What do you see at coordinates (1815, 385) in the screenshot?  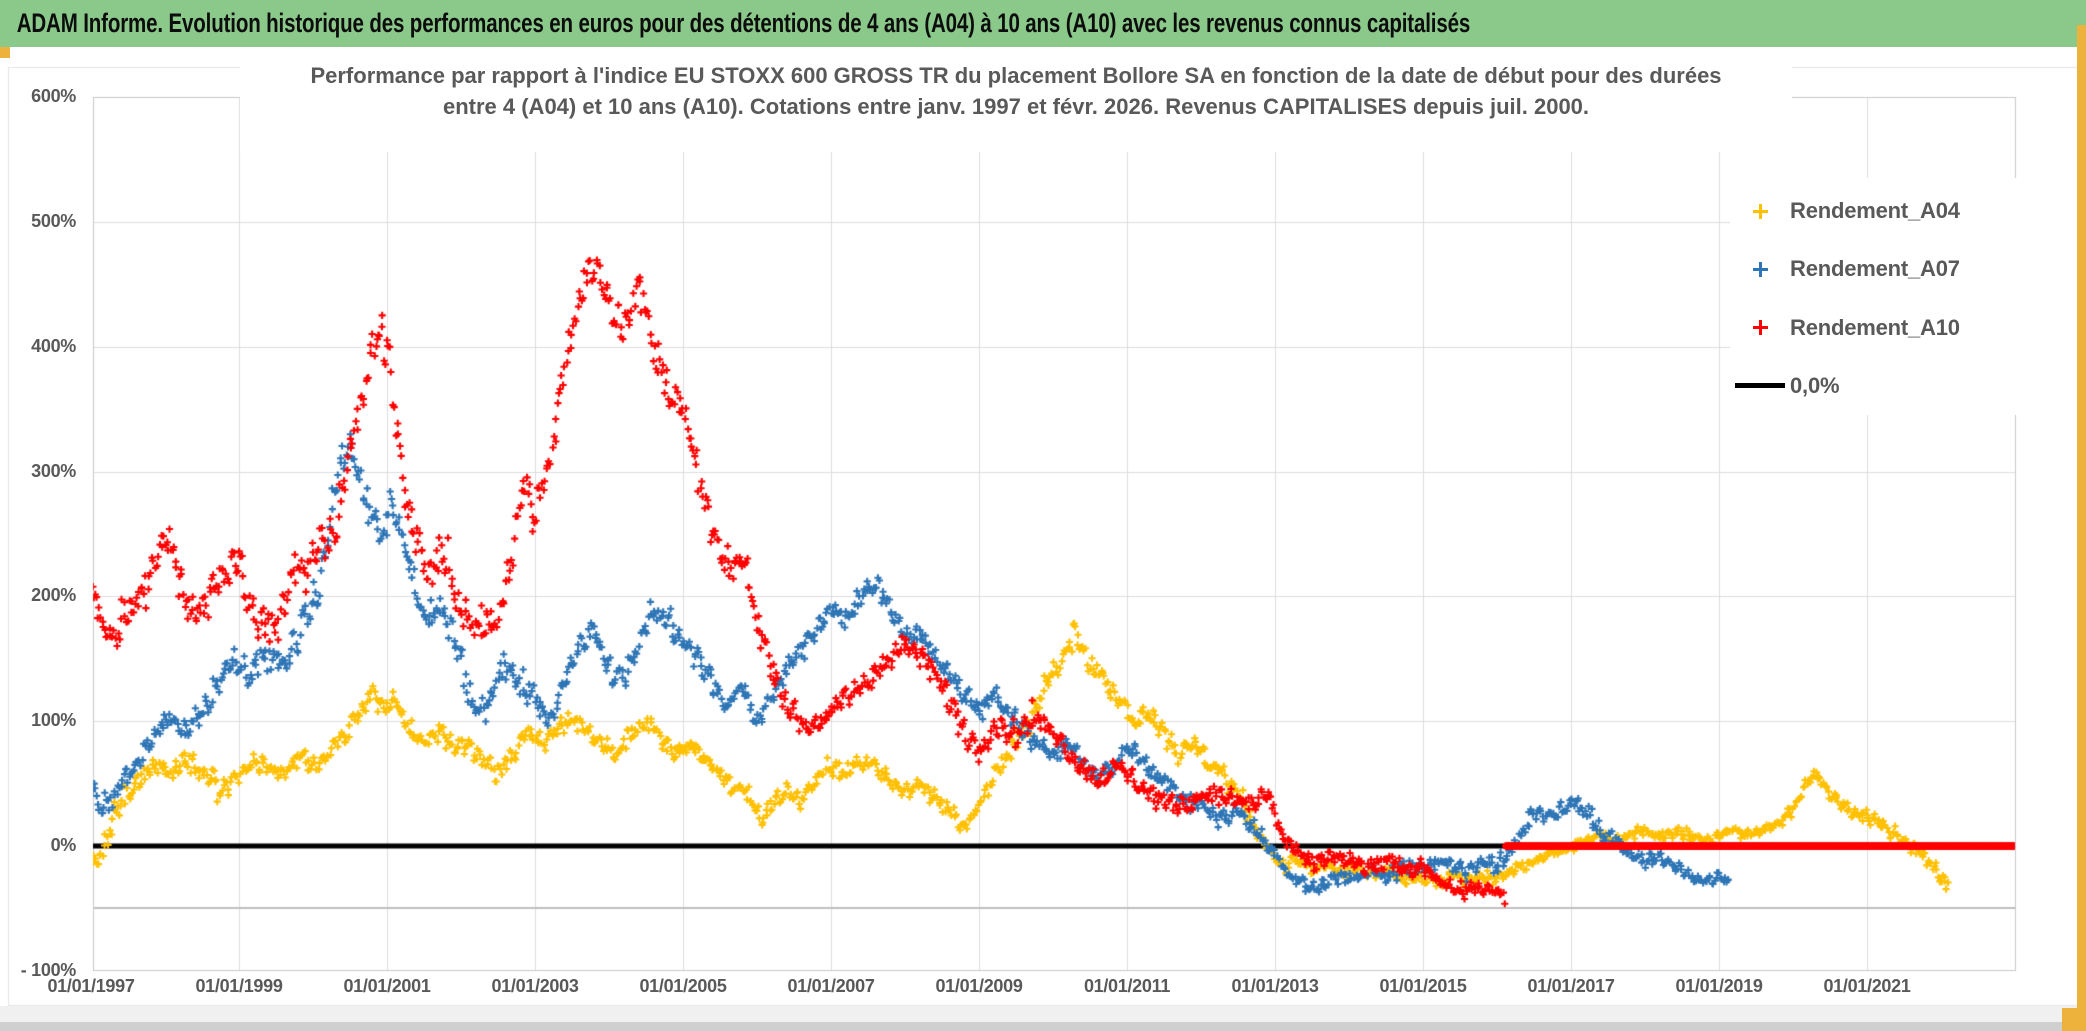 I see `legend-label: 0,0%` at bounding box center [1815, 385].